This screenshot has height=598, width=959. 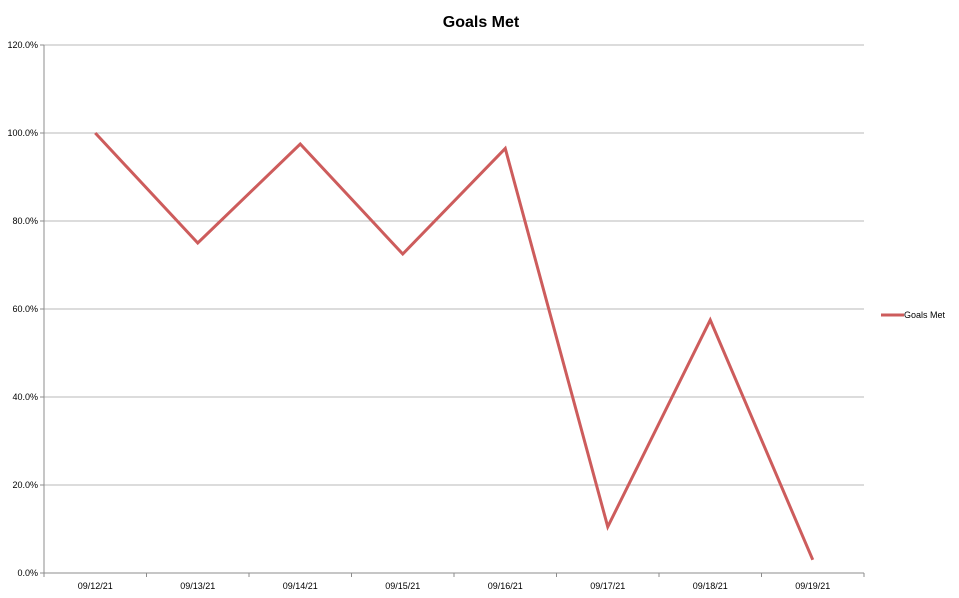 What do you see at coordinates (607, 586) in the screenshot?
I see `x-axis-tick-label: 09/17/21` at bounding box center [607, 586].